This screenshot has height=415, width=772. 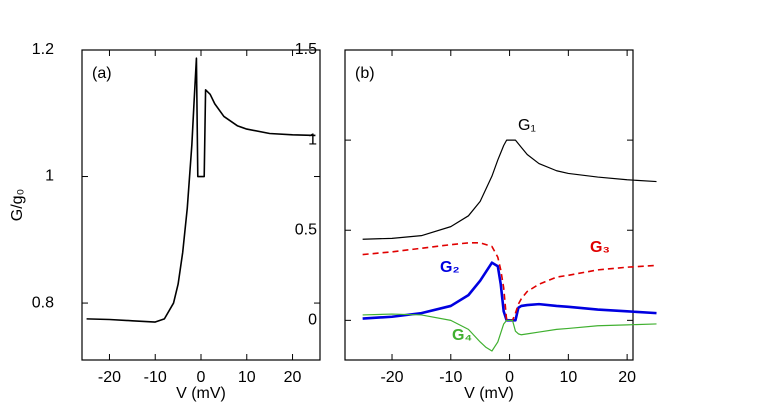 I want to click on series-label: G₁, so click(x=527, y=125).